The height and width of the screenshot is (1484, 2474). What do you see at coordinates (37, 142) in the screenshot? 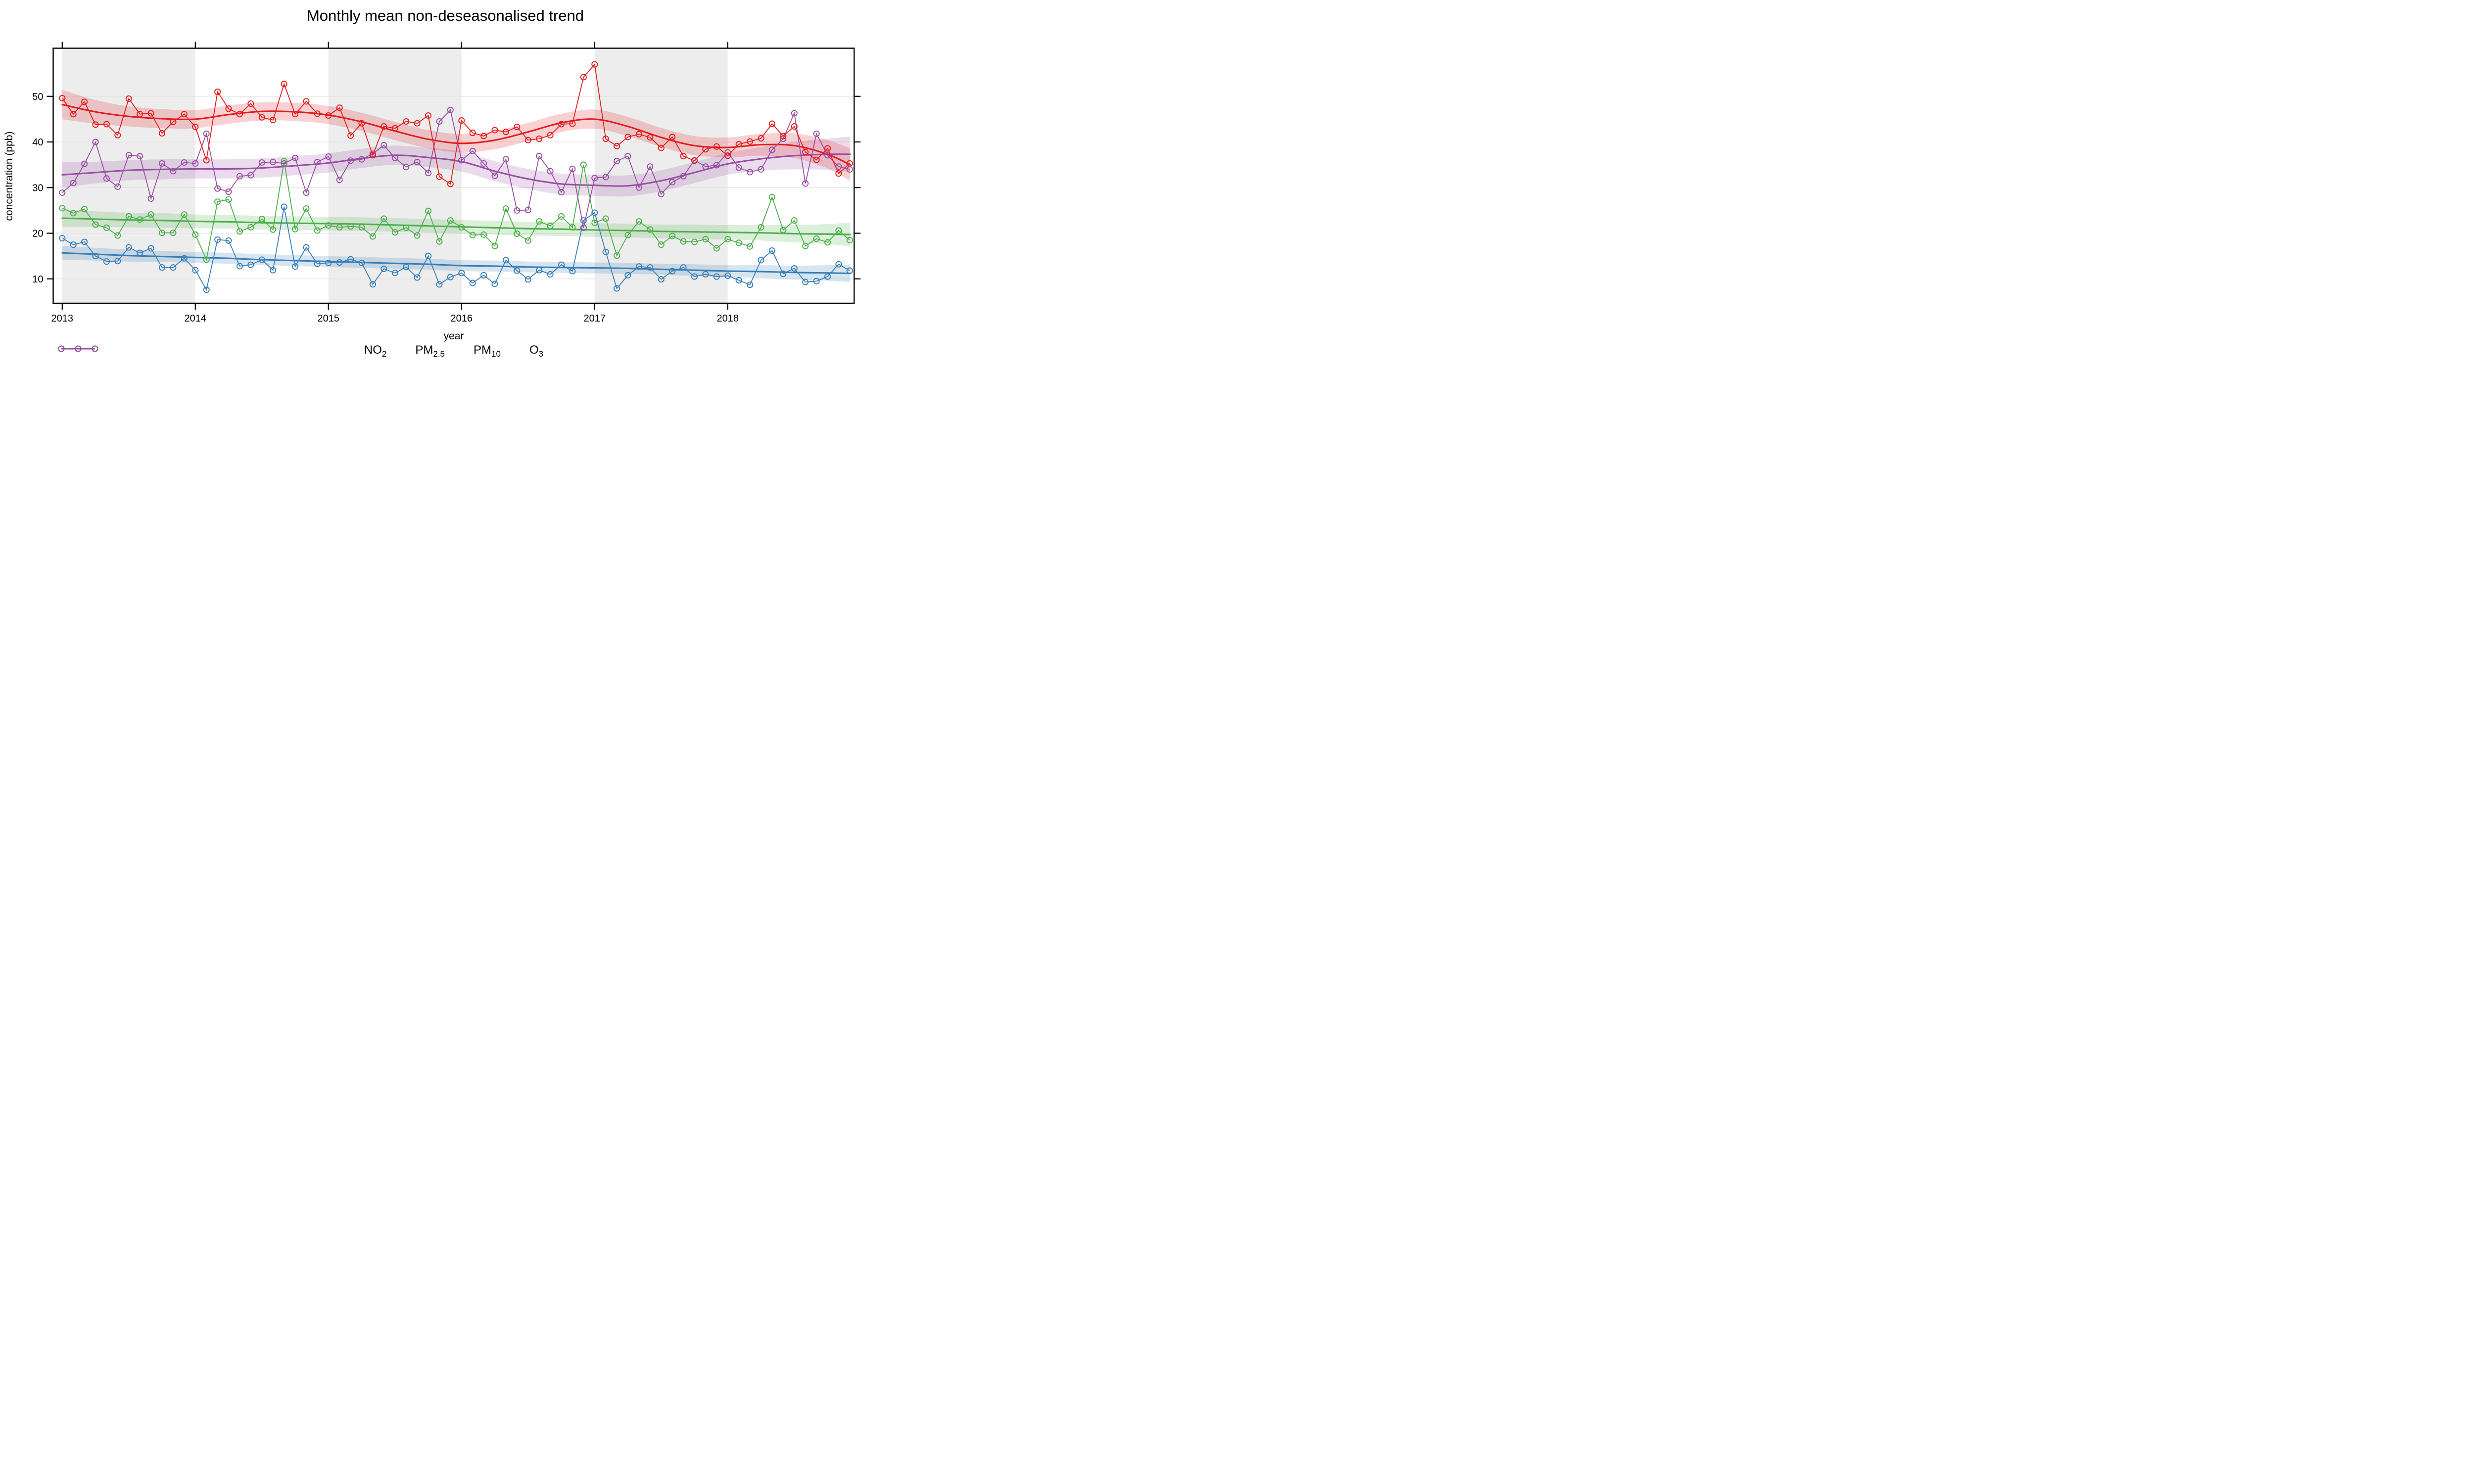
I see `y-tick-label-40: 40` at bounding box center [37, 142].